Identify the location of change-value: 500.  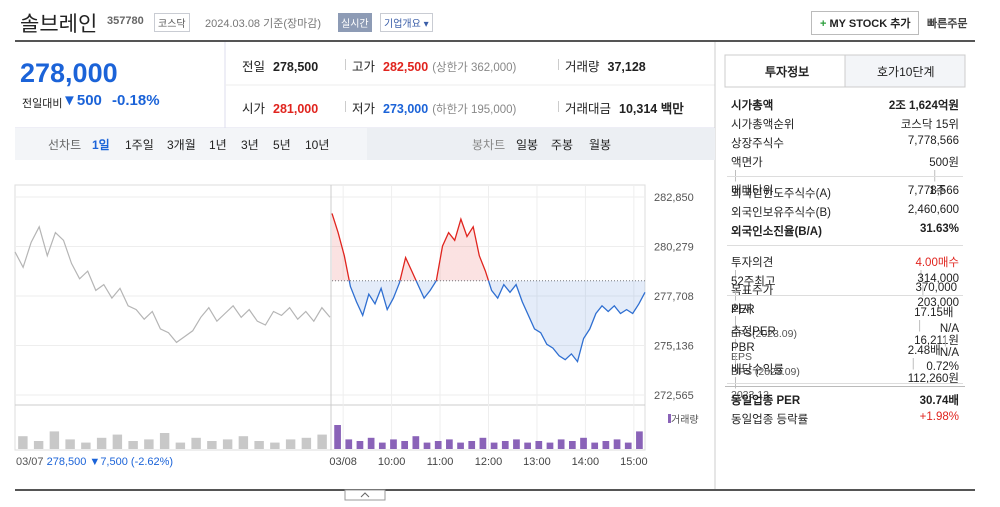
(89, 100).